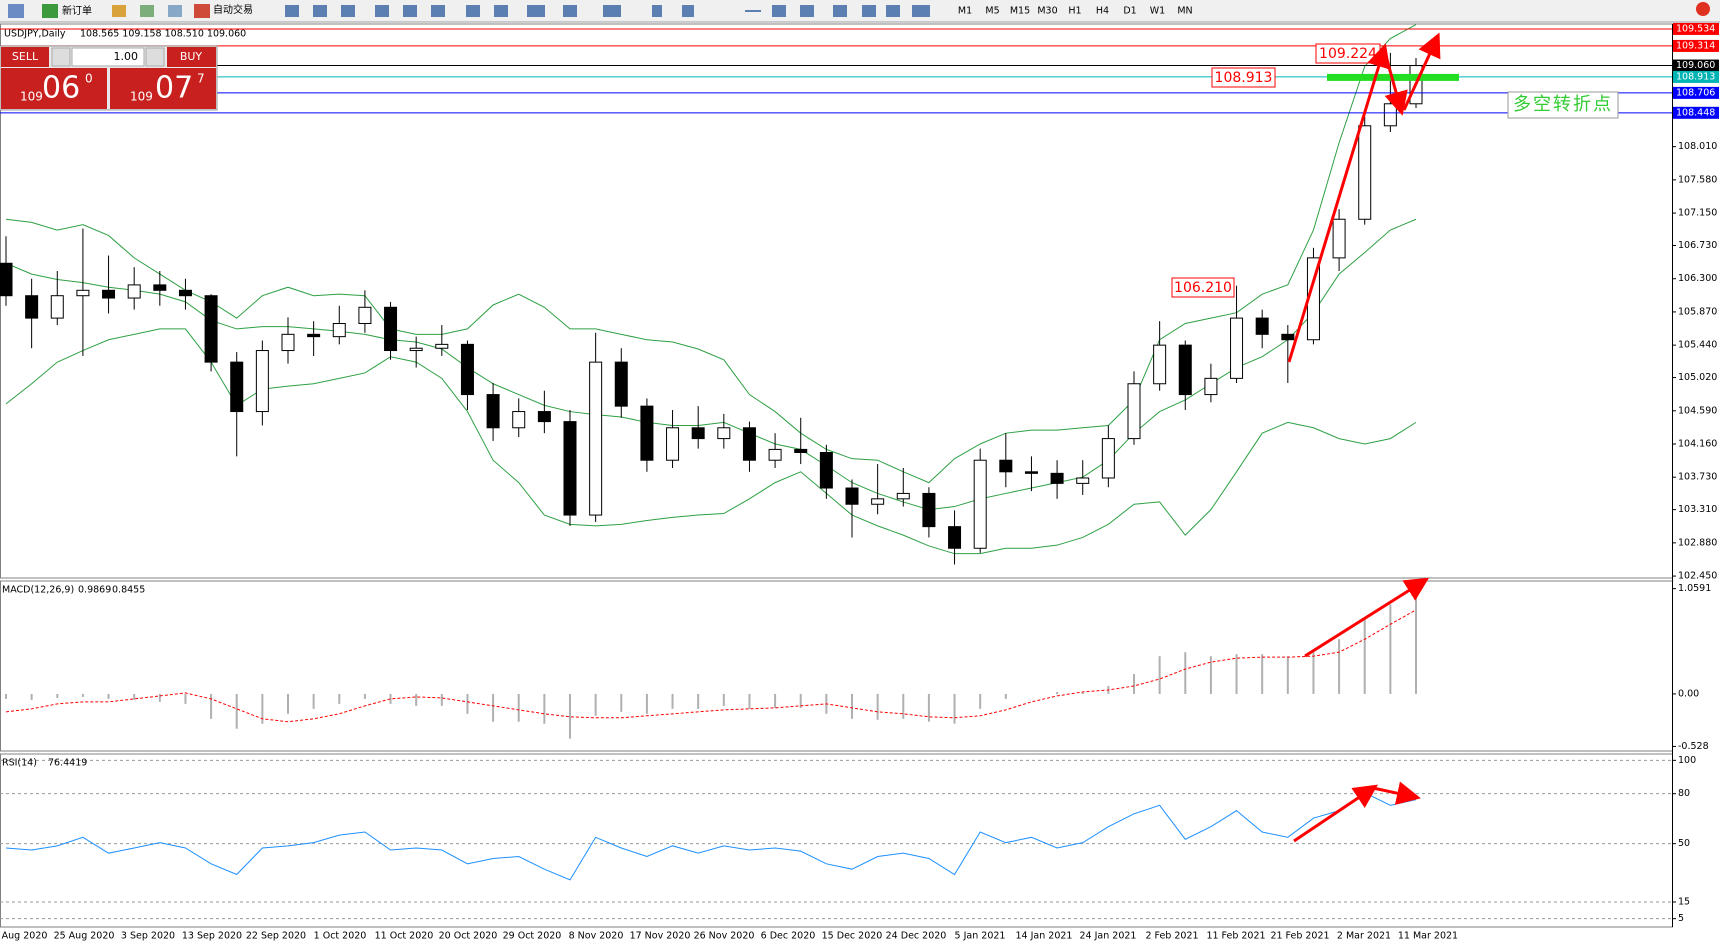 The image size is (1720, 945). What do you see at coordinates (233, 9) in the screenshot?
I see `auto-trading: 自动交易` at bounding box center [233, 9].